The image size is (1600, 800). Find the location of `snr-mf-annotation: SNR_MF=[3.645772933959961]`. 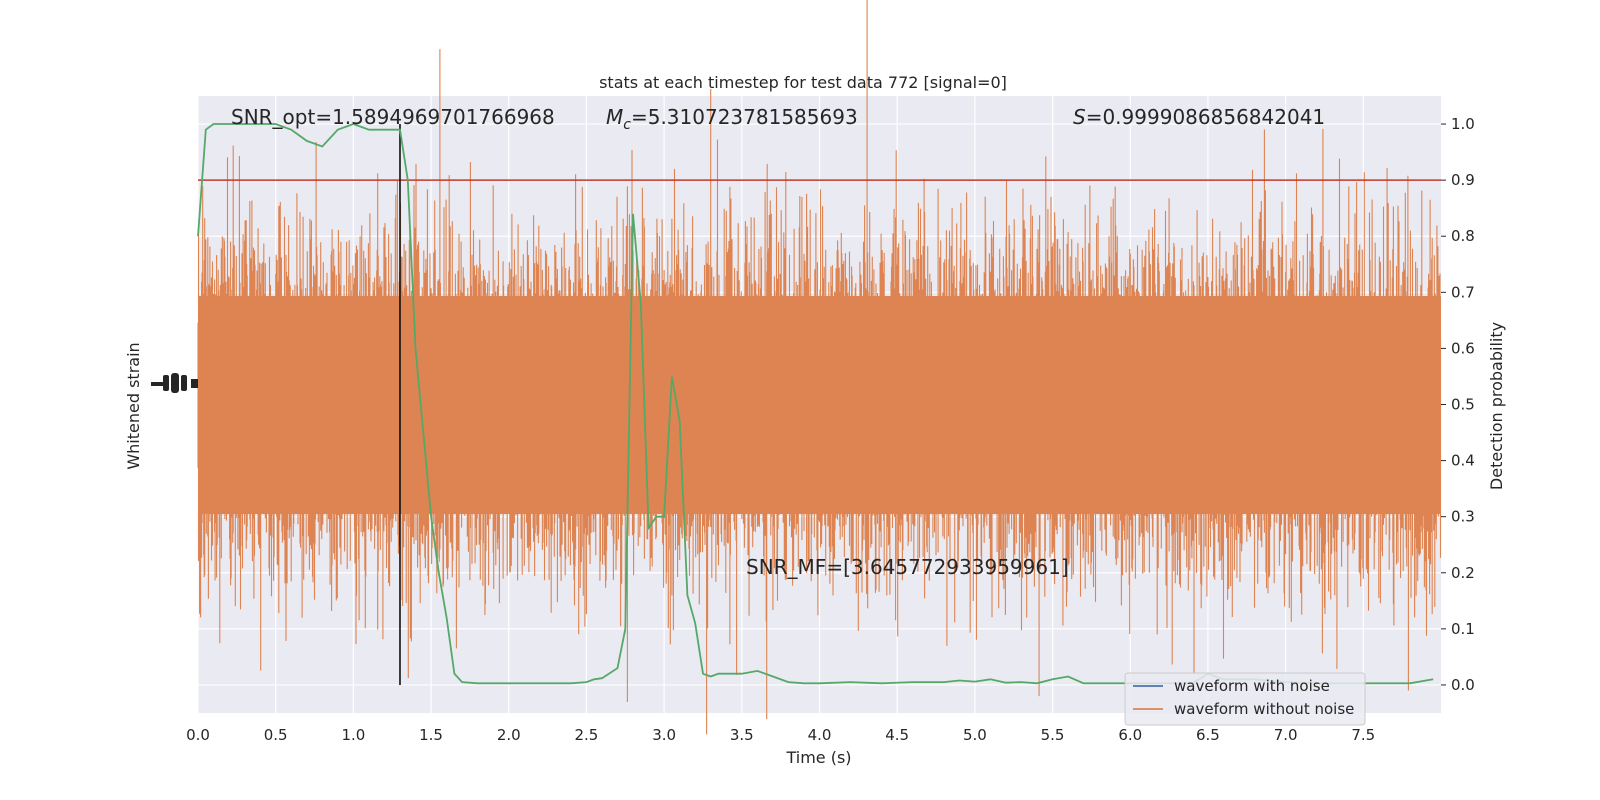

snr-mf-annotation: SNR_MF=[3.645772933959961] is located at coordinates (907, 567).